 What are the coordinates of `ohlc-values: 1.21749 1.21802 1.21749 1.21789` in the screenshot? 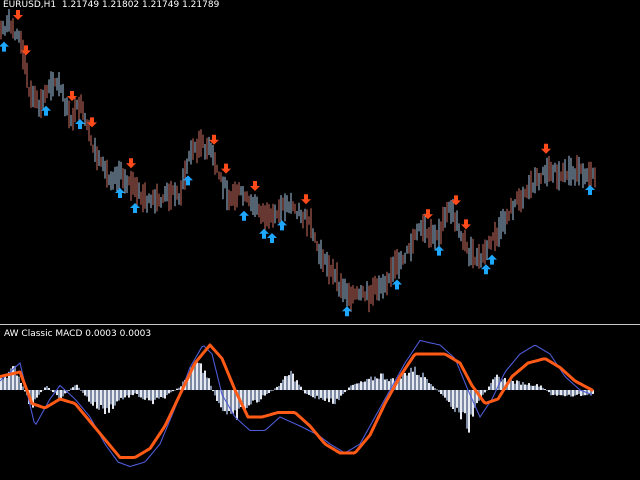 It's located at (140, 5).